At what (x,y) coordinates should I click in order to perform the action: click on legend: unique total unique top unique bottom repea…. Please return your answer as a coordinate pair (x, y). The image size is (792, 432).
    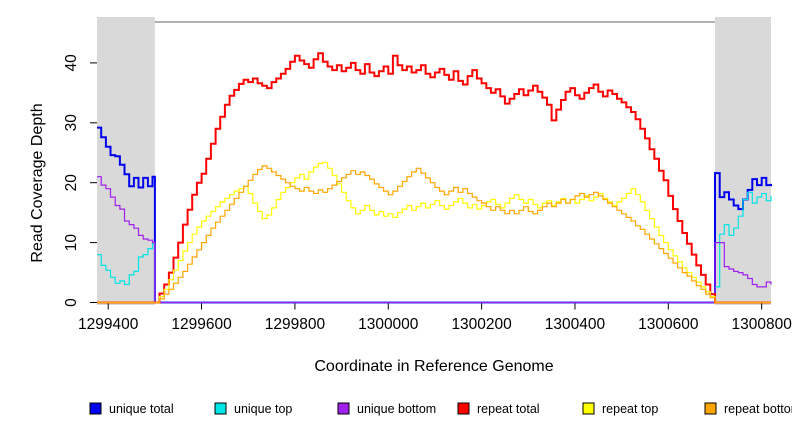
    Looking at the image, I should click on (440, 409).